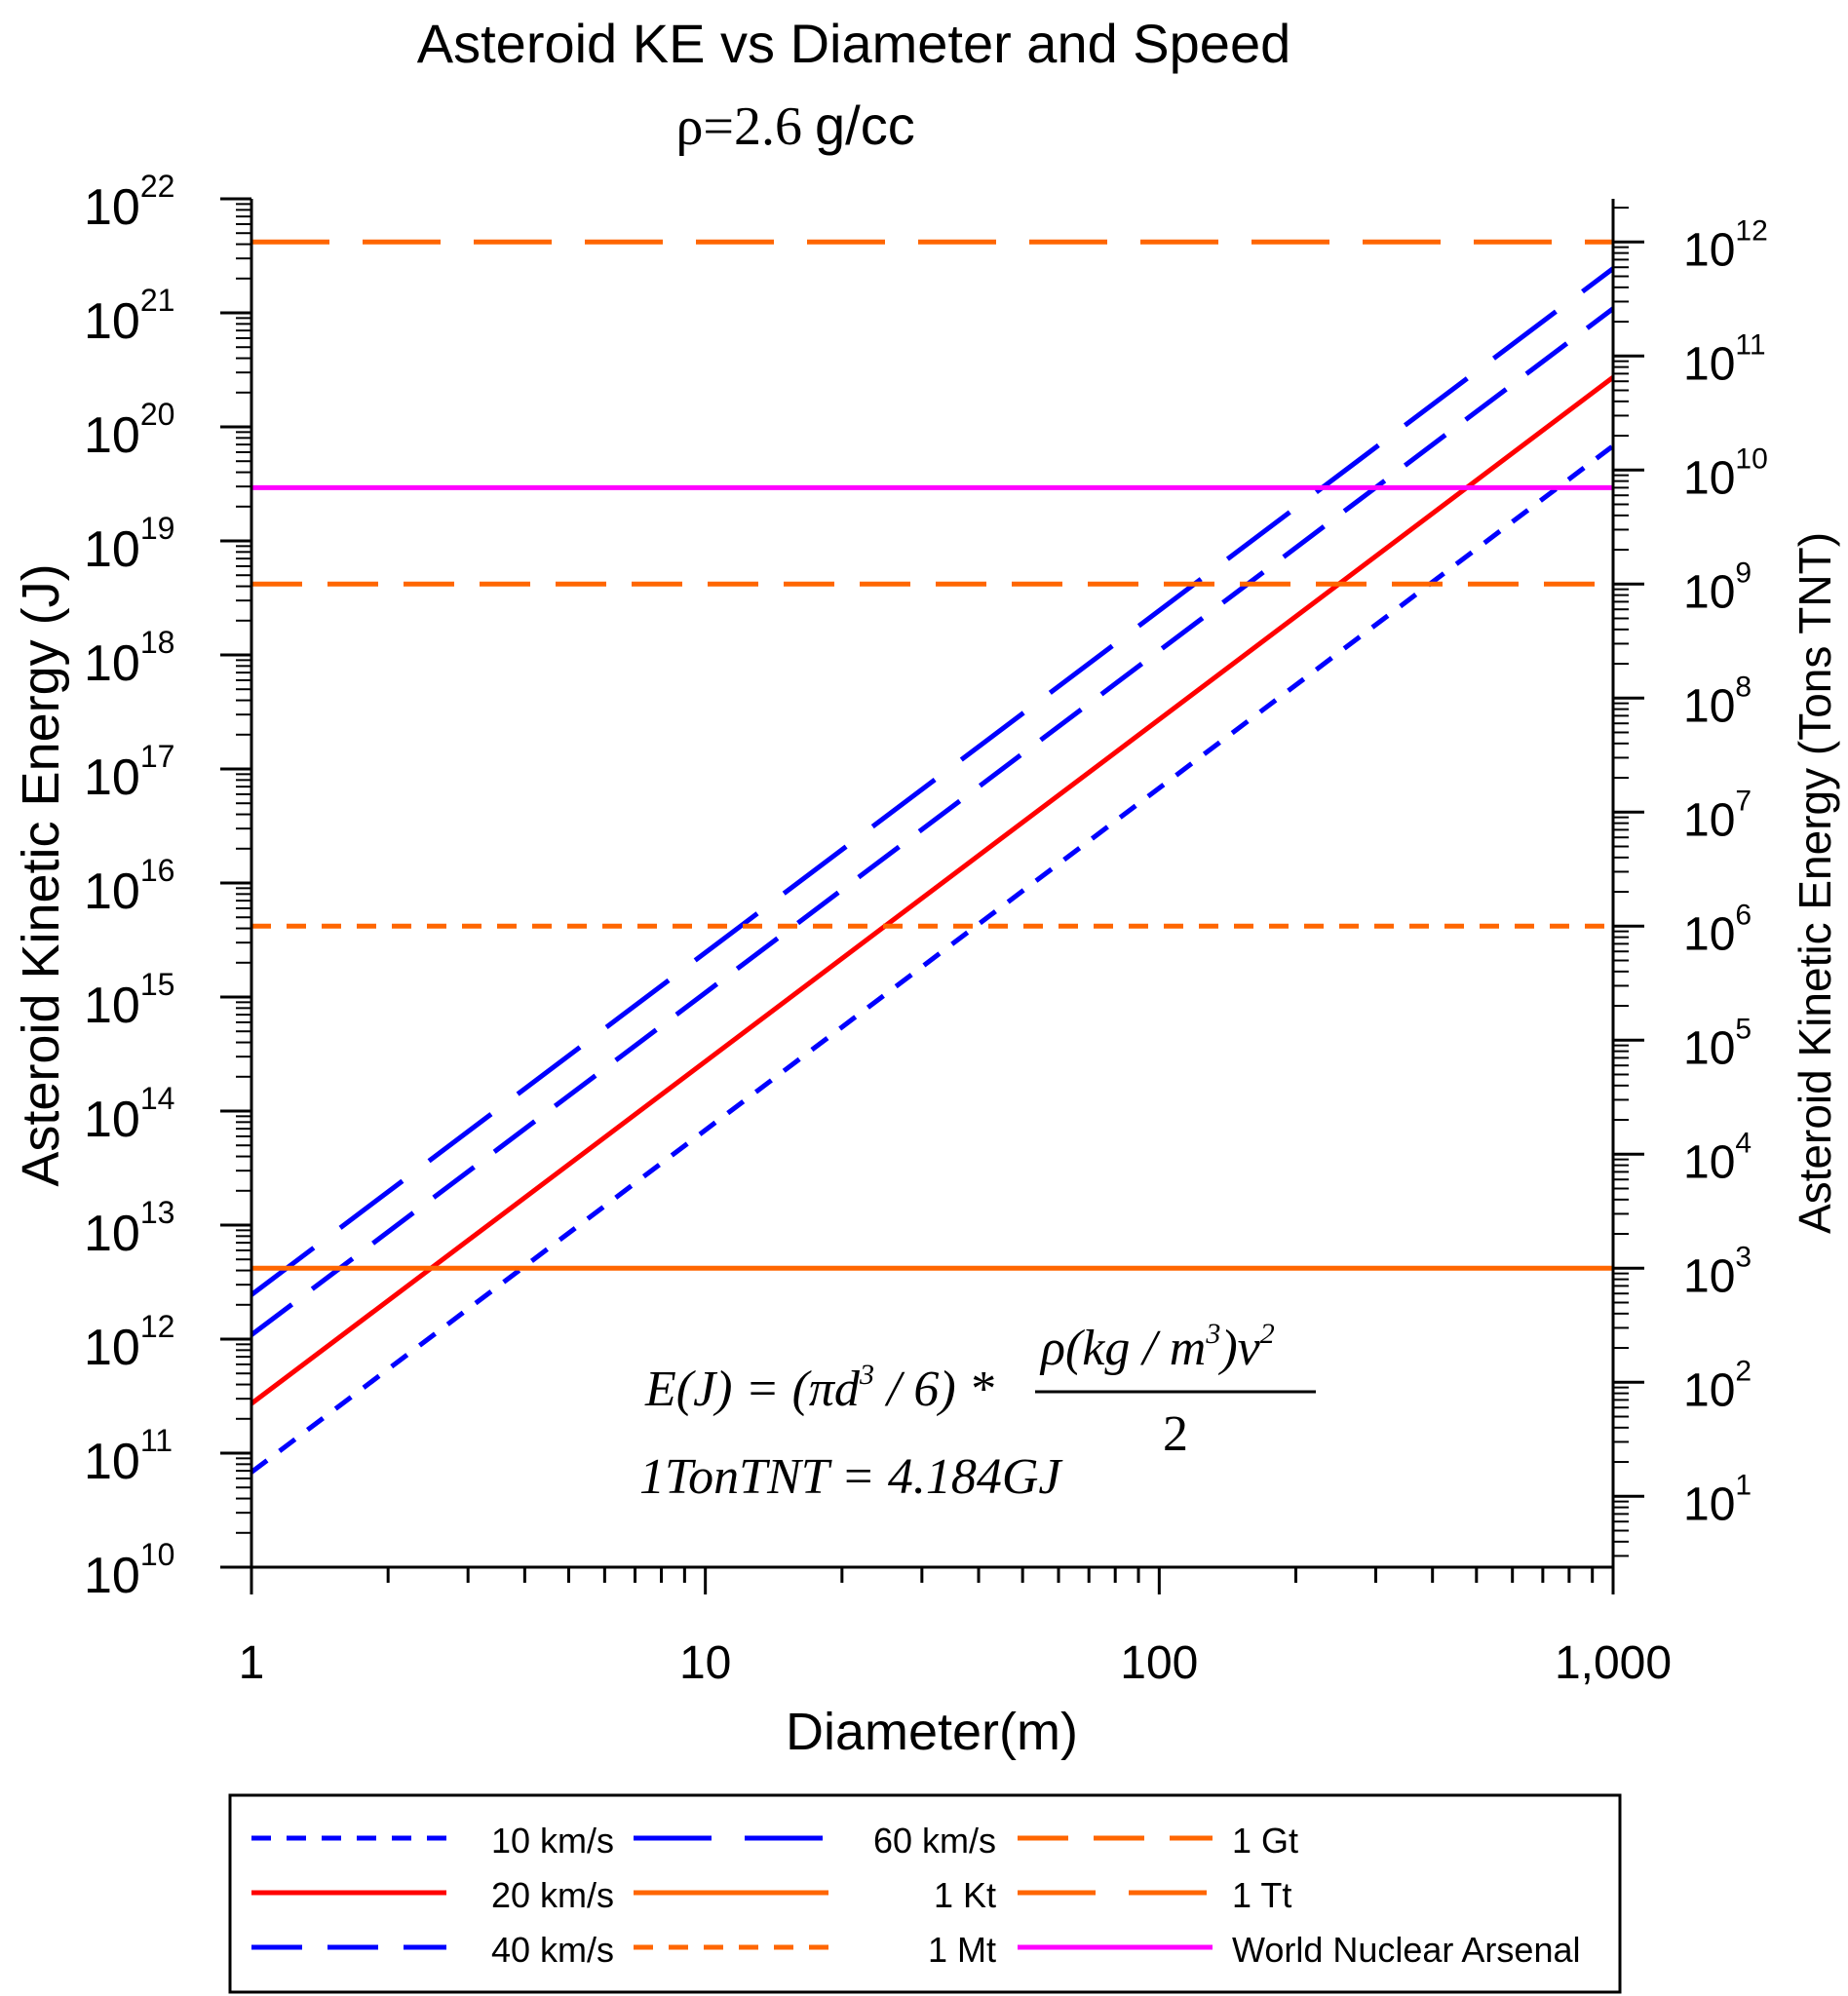 The height and width of the screenshot is (1996, 1848). Describe the element at coordinates (1717, 1385) in the screenshot. I see `y2-tick-label: 10²` at that location.